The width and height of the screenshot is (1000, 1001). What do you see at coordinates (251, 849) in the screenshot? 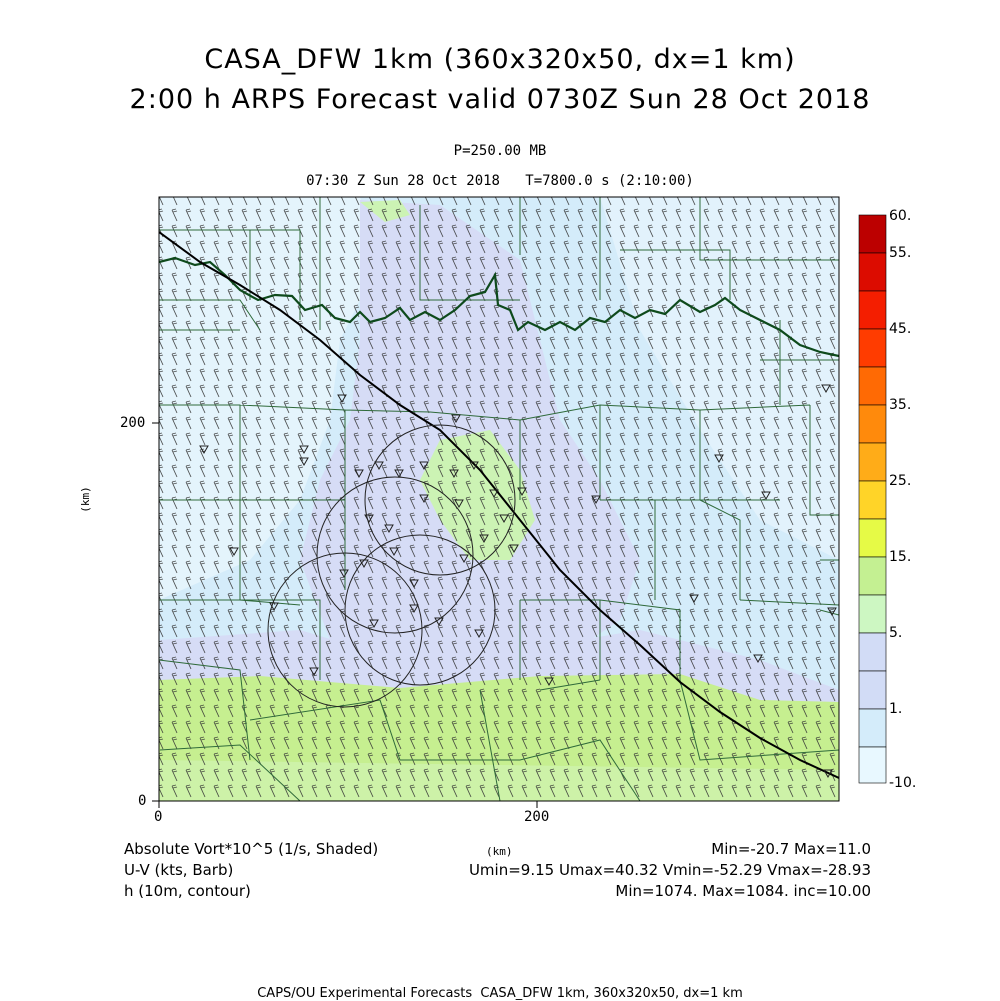
I see `legend-field-vorticity: Absolute Vort*10^5 (1/s, Shaded)` at bounding box center [251, 849].